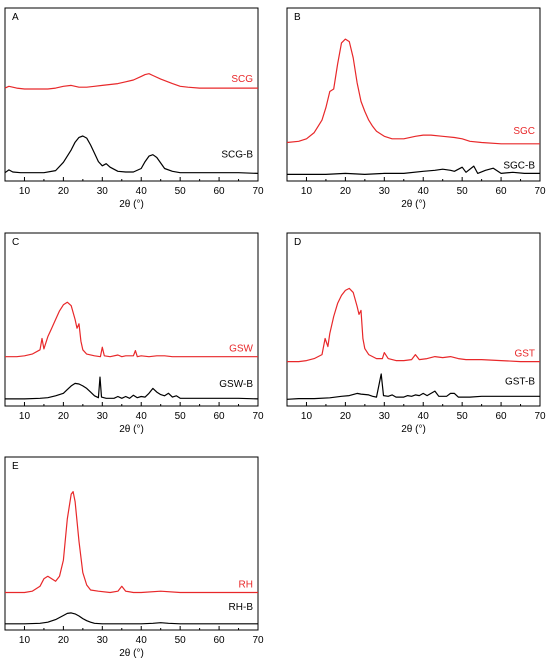 This screenshot has width=550, height=666. I want to click on series-label-scg-b: SCG-B, so click(237, 154).